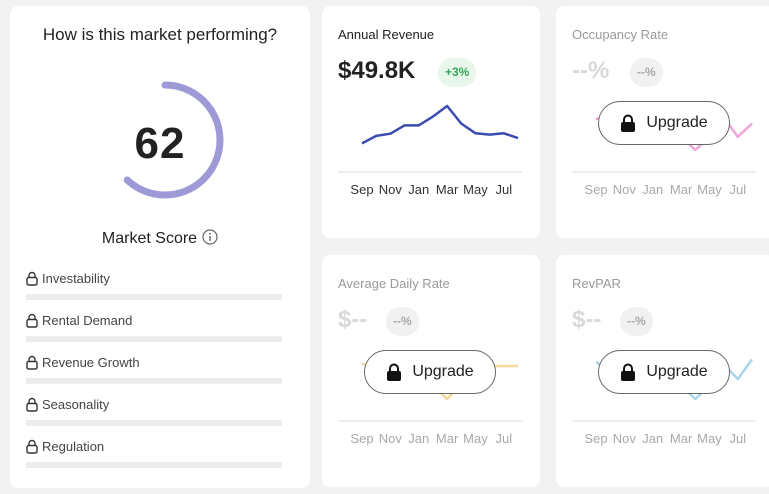 Image resolution: width=769 pixels, height=494 pixels. Describe the element at coordinates (73, 446) in the screenshot. I see `metric-label: Regulation` at that location.